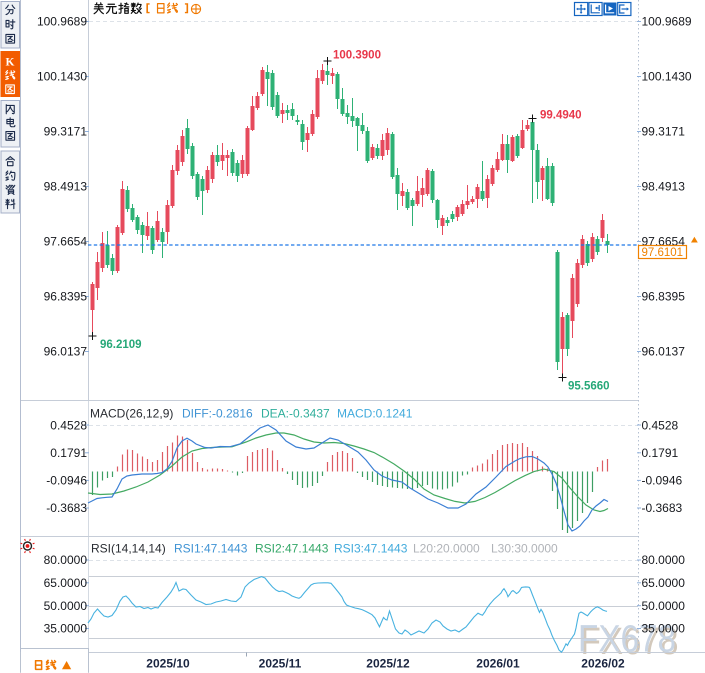  I want to click on svg-text: RSI3:47.1443, so click(371, 549).